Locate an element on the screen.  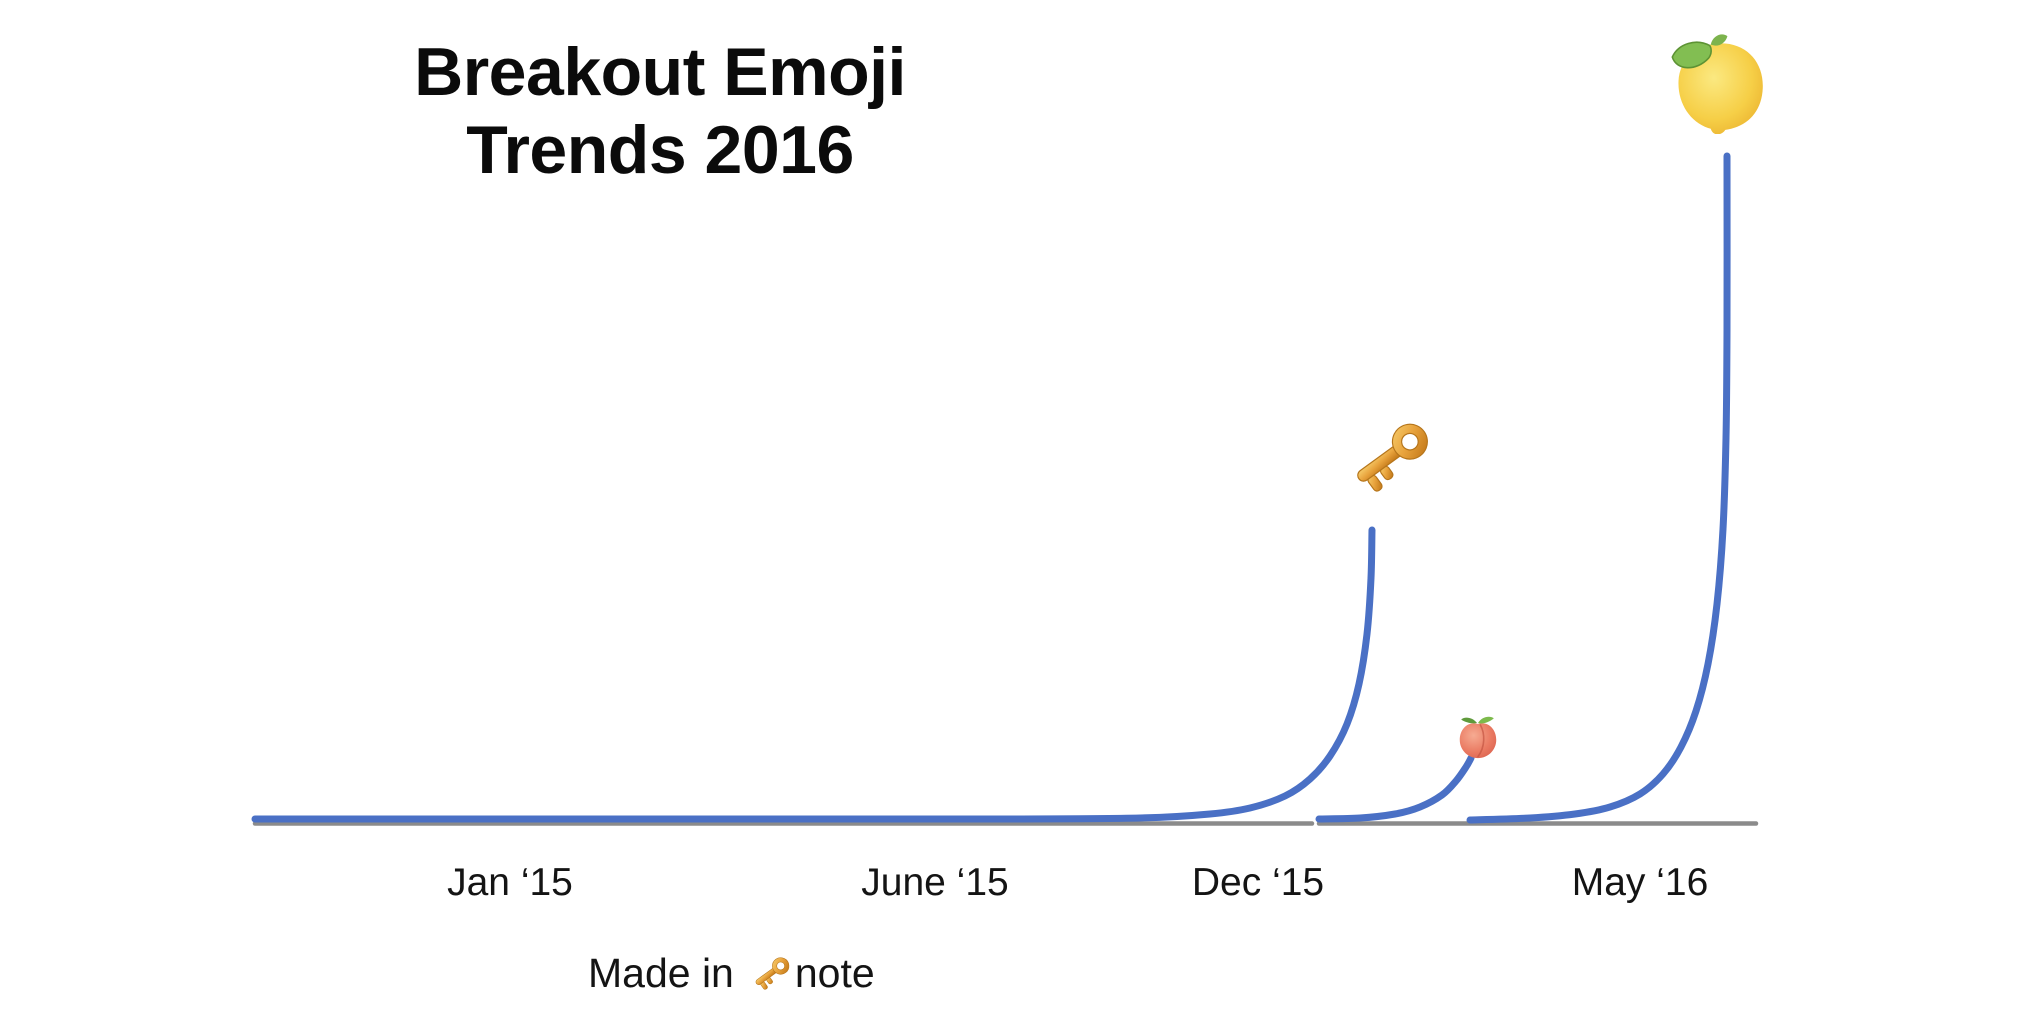
credit-suffix: note is located at coordinates (834, 972).